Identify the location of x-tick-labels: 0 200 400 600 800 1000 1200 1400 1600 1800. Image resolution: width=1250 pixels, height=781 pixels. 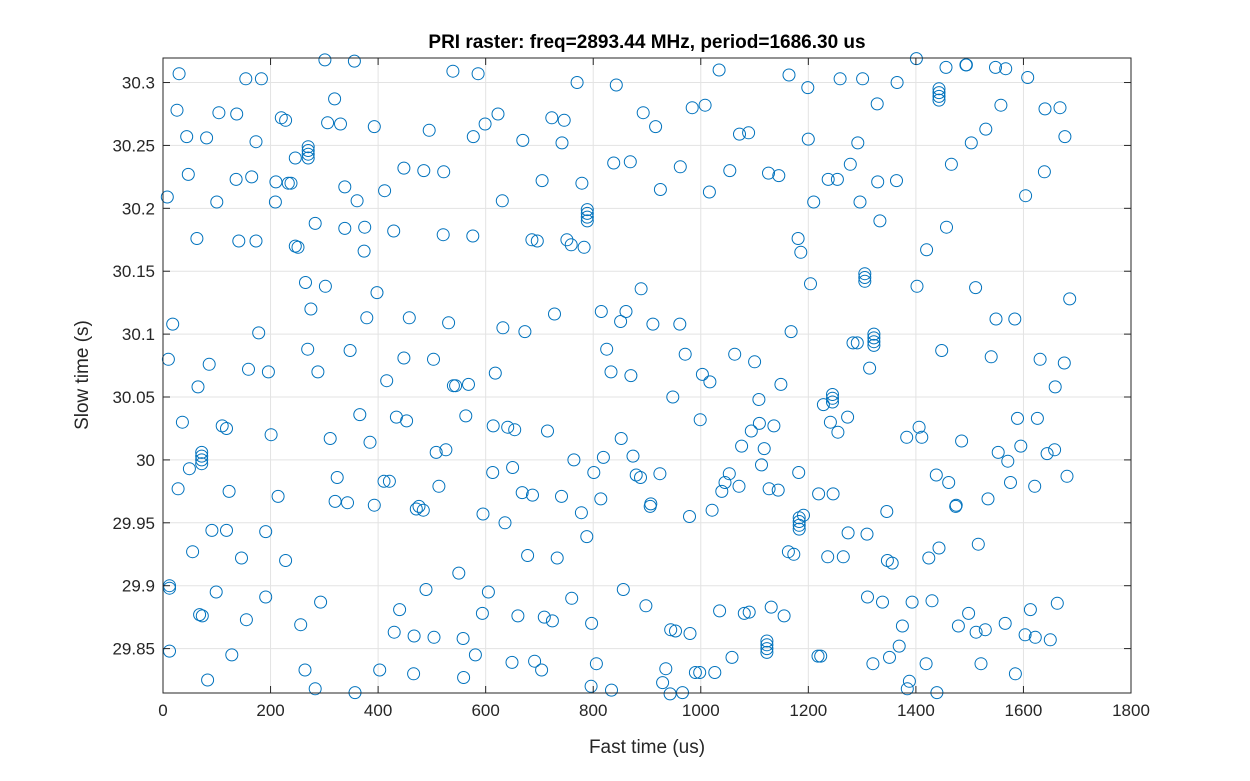
(654, 710).